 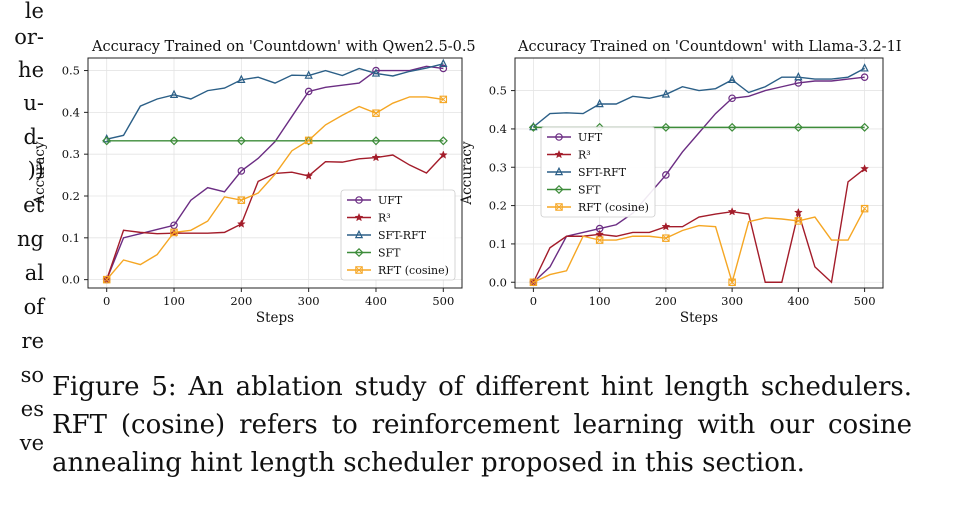 What do you see at coordinates (34, 11) in the screenshot?
I see `left-column-line: le` at bounding box center [34, 11].